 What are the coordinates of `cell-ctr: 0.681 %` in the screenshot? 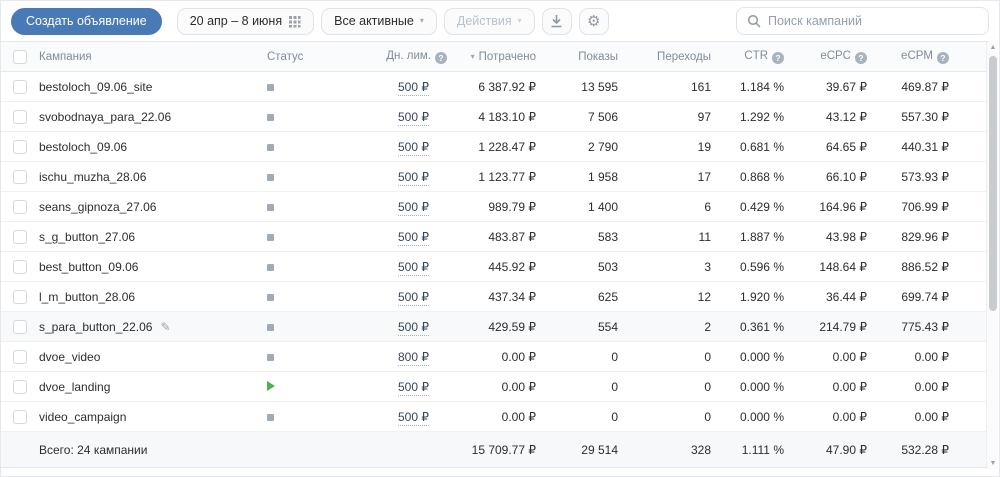 It's located at (752, 146).